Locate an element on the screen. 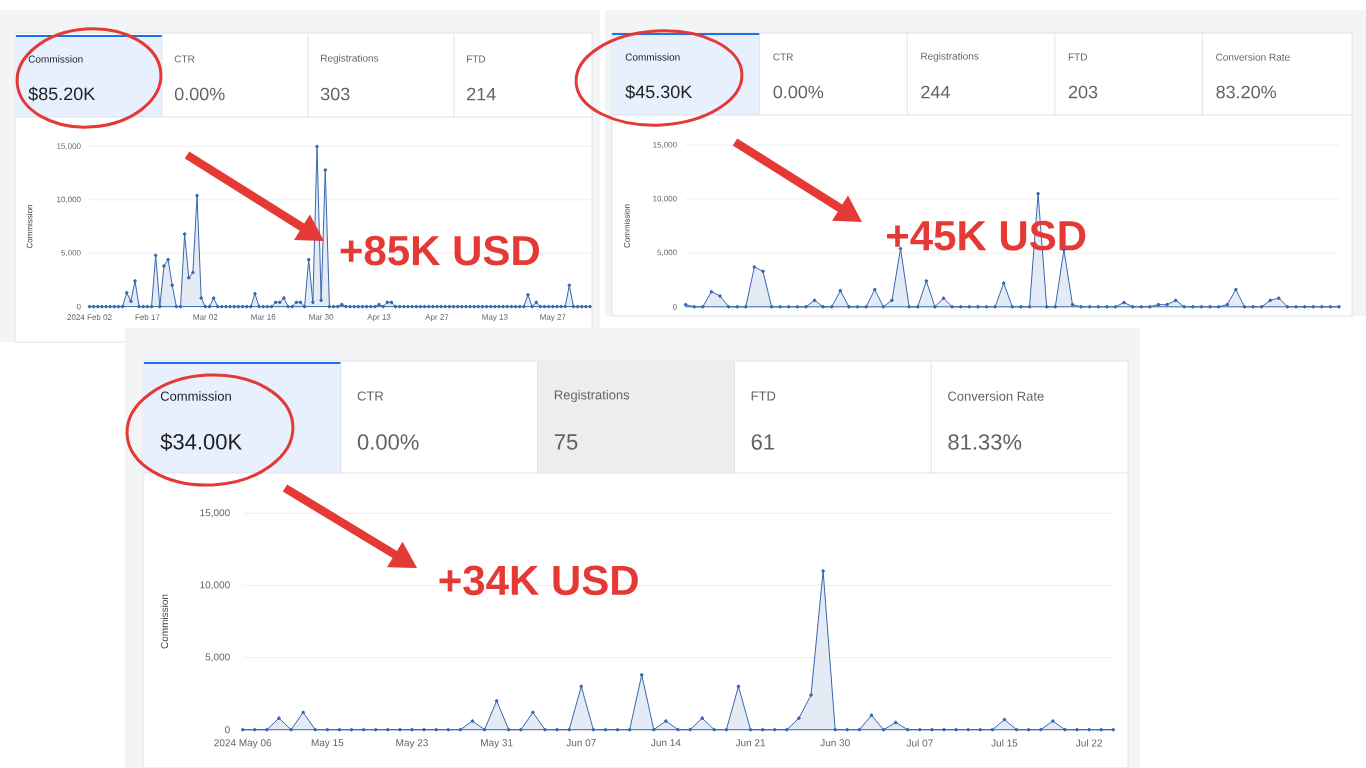 This screenshot has width=1366, height=768. x-tick-label: Mar 02 is located at coordinates (205, 317).